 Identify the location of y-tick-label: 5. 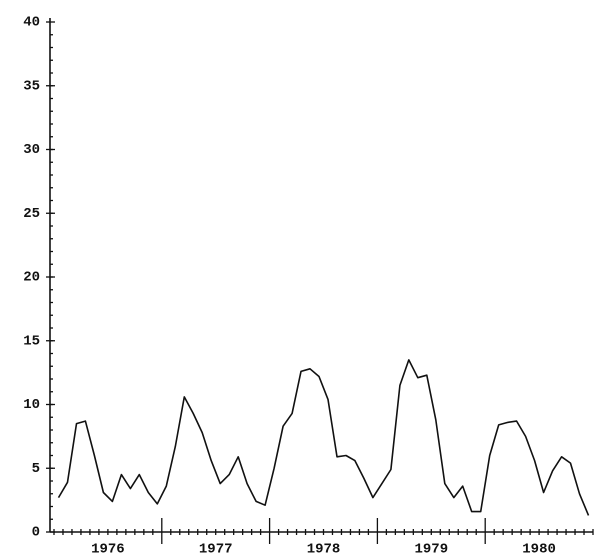
(36, 469).